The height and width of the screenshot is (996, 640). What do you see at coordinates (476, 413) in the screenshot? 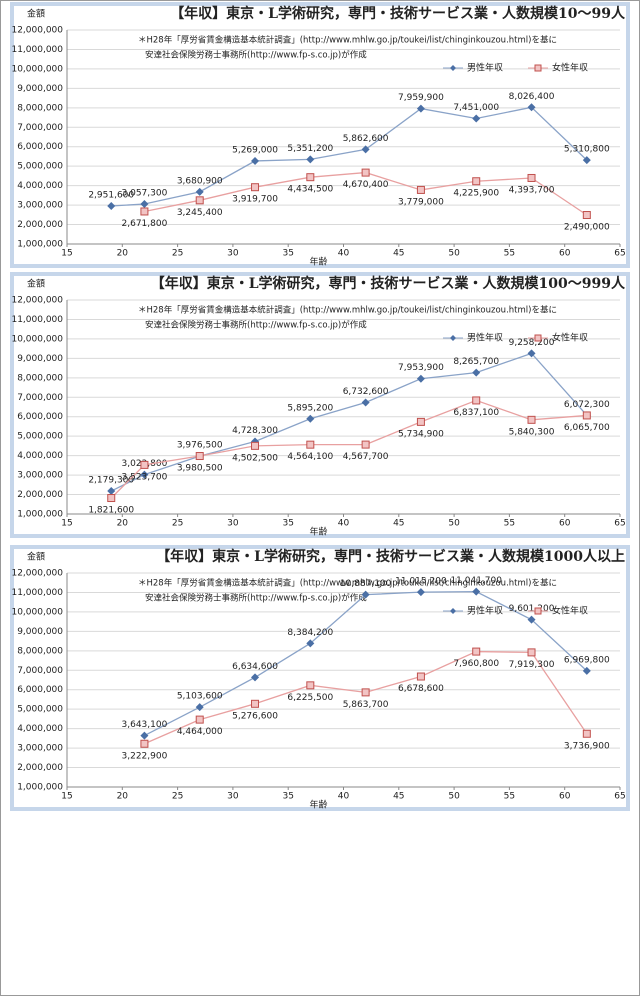
I see `data-label: 6,837,100` at bounding box center [476, 413].